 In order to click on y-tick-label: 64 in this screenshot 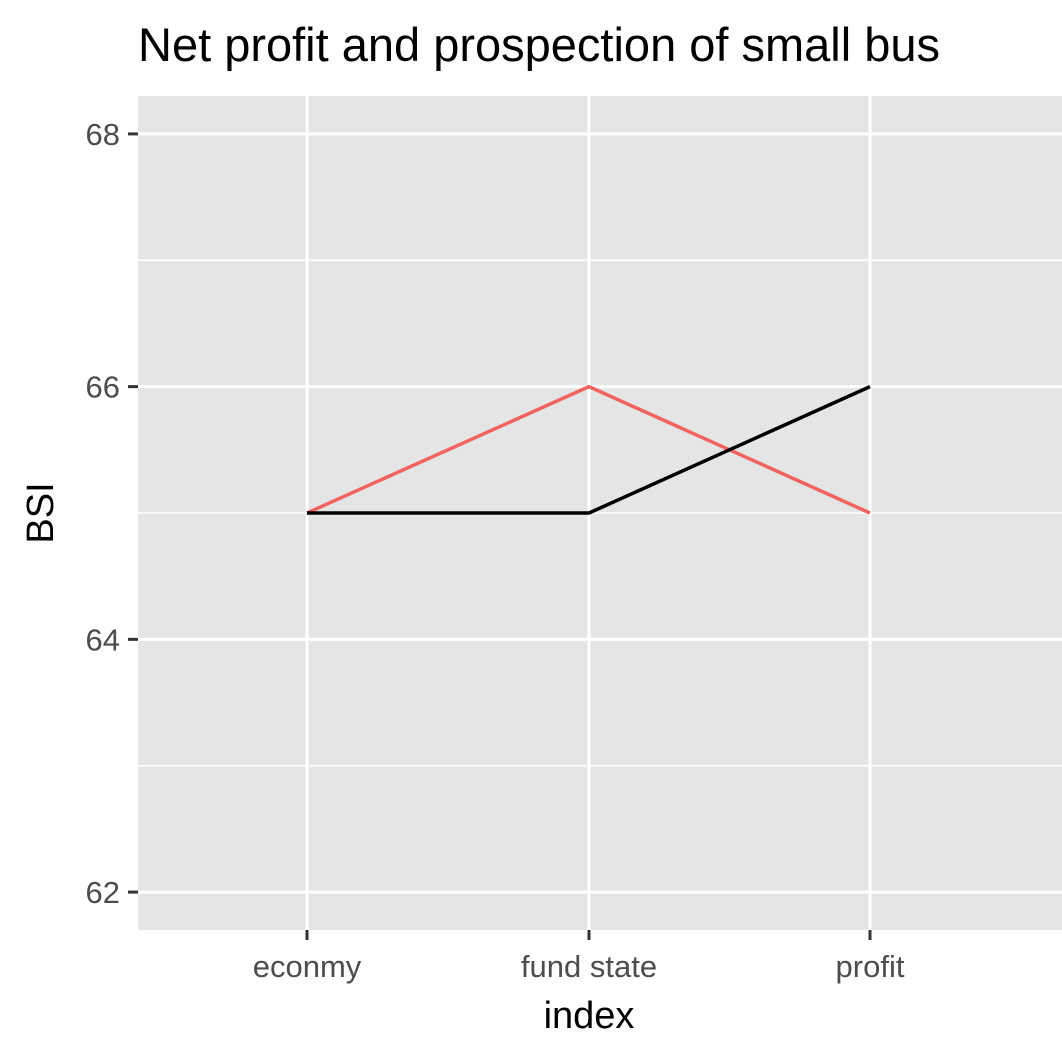, I will do `click(103, 639)`.